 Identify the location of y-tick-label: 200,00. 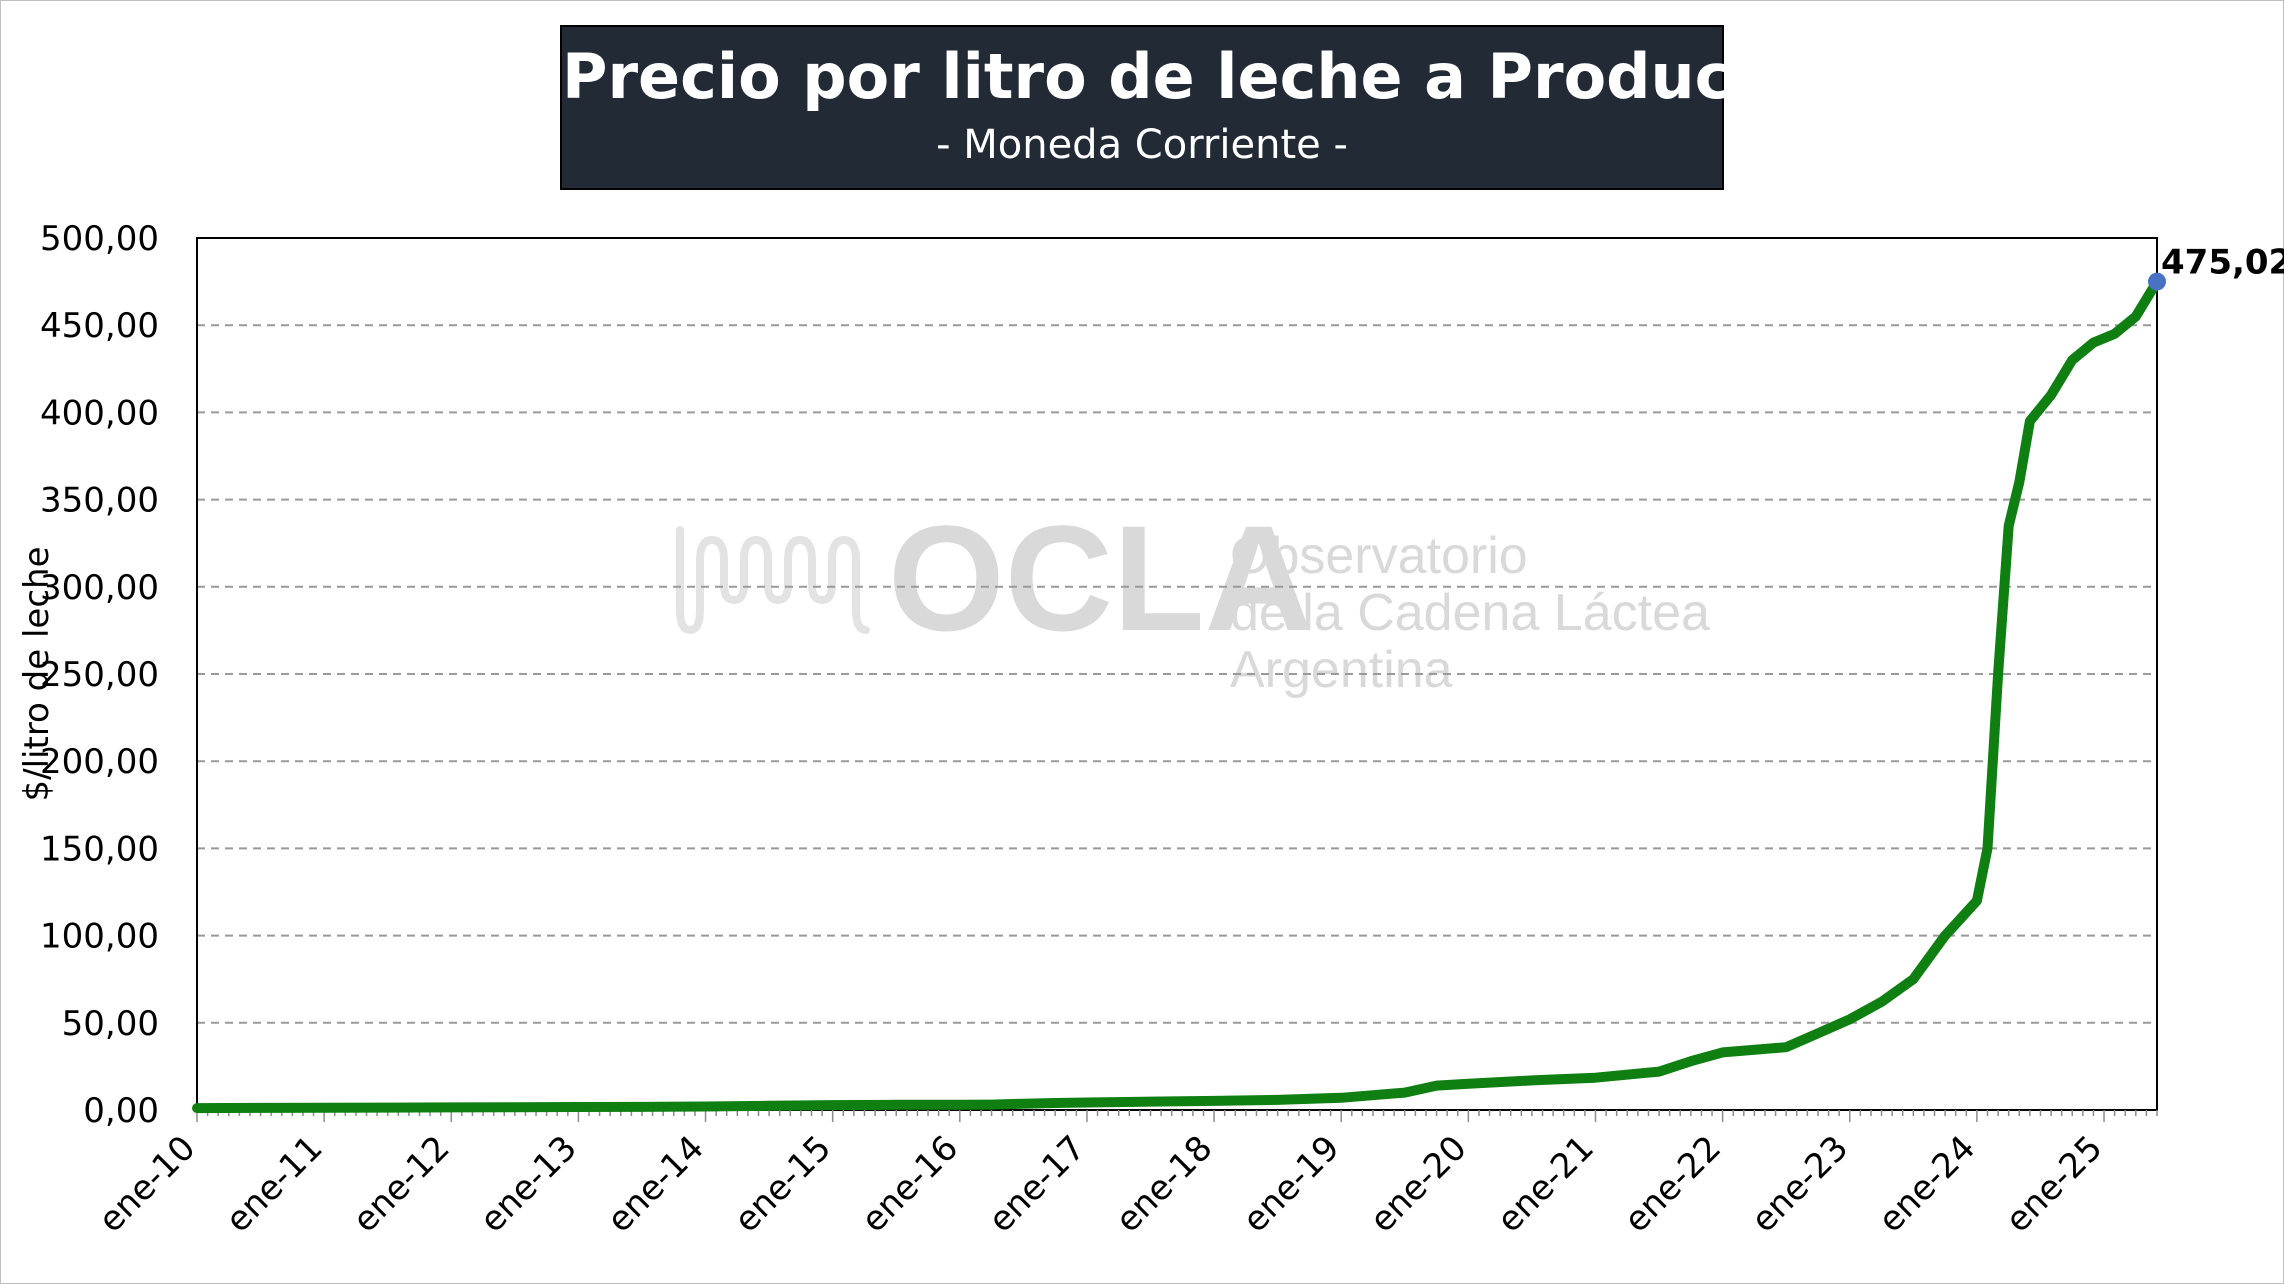
(99, 762).